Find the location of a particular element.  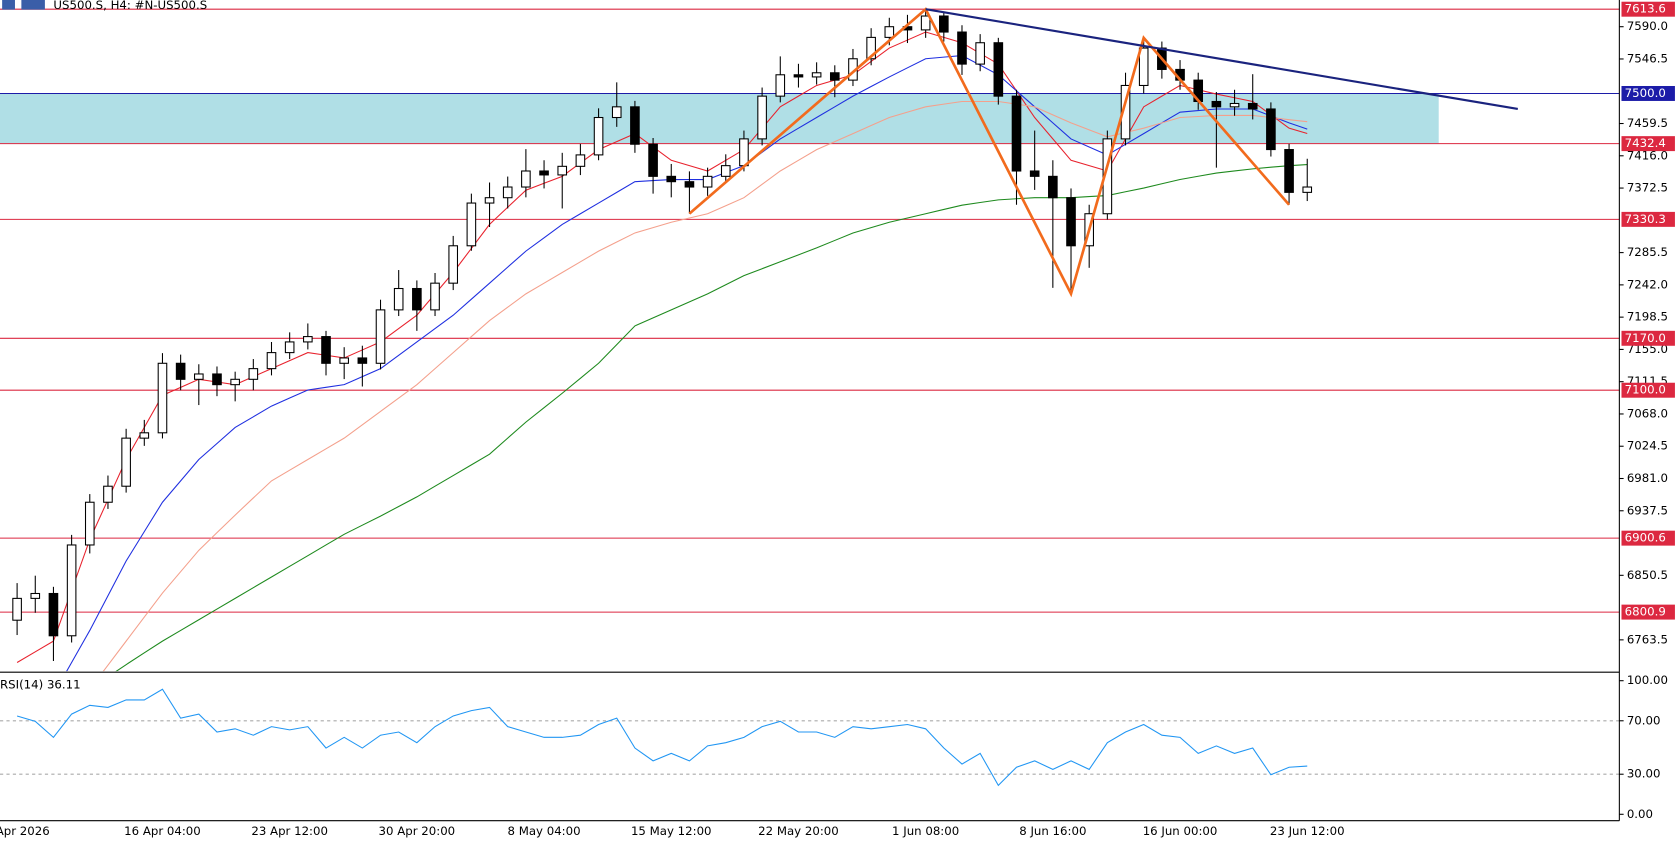

y-tick-label: 7242.0 is located at coordinates (1647, 284).